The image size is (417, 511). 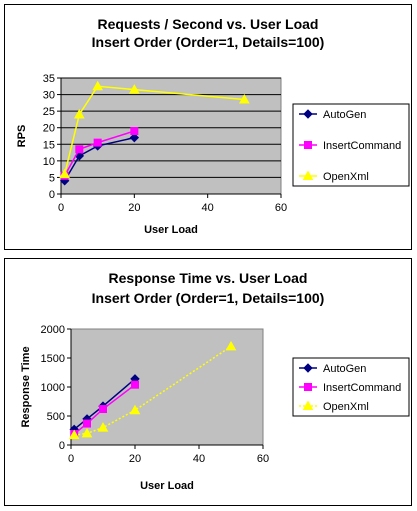 I want to click on y-tick-label: 25, so click(x=49, y=112).